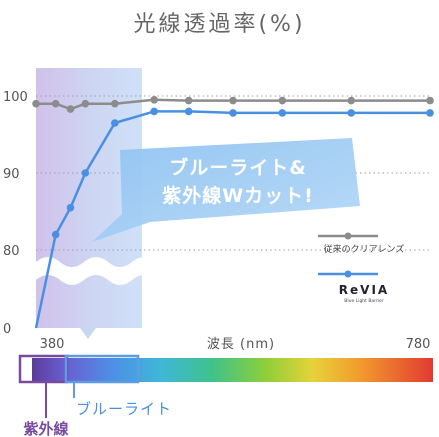 The height and width of the screenshot is (437, 439). What do you see at coordinates (418, 344) in the screenshot?
I see `x-tick-780: 780` at bounding box center [418, 344].